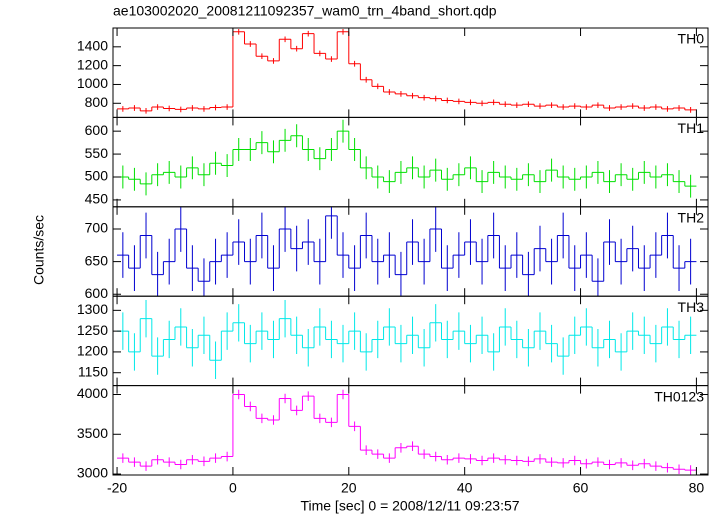 The width and height of the screenshot is (725, 516). Describe the element at coordinates (97, 260) in the screenshot. I see `y-tick-label: 650` at that location.